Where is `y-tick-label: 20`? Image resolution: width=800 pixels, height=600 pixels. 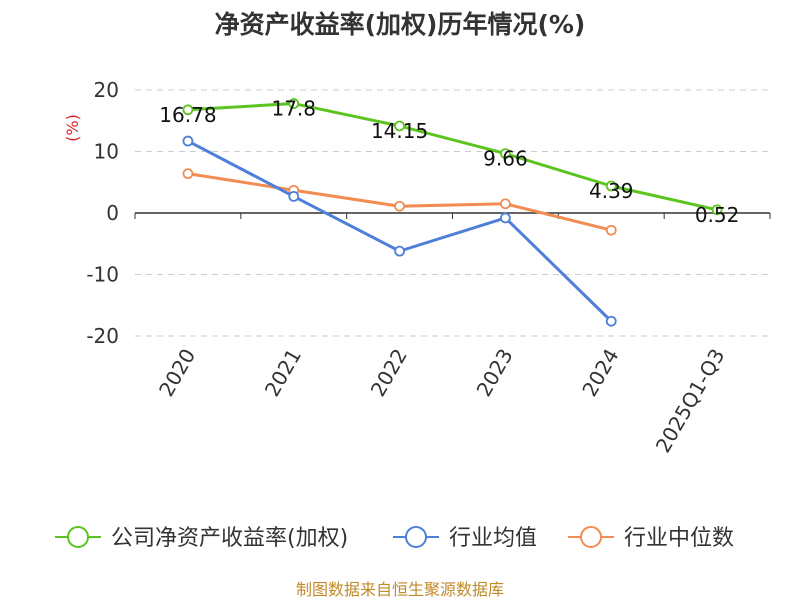
y-tick-label: 20 is located at coordinates (106, 90).